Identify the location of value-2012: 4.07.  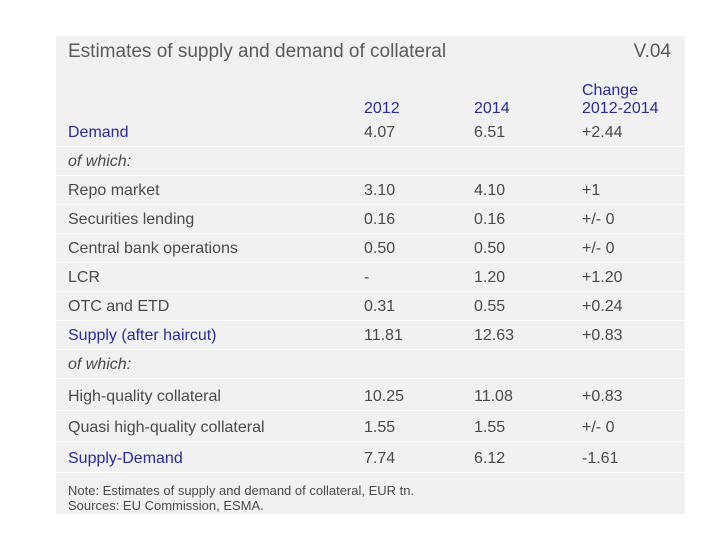
(380, 132).